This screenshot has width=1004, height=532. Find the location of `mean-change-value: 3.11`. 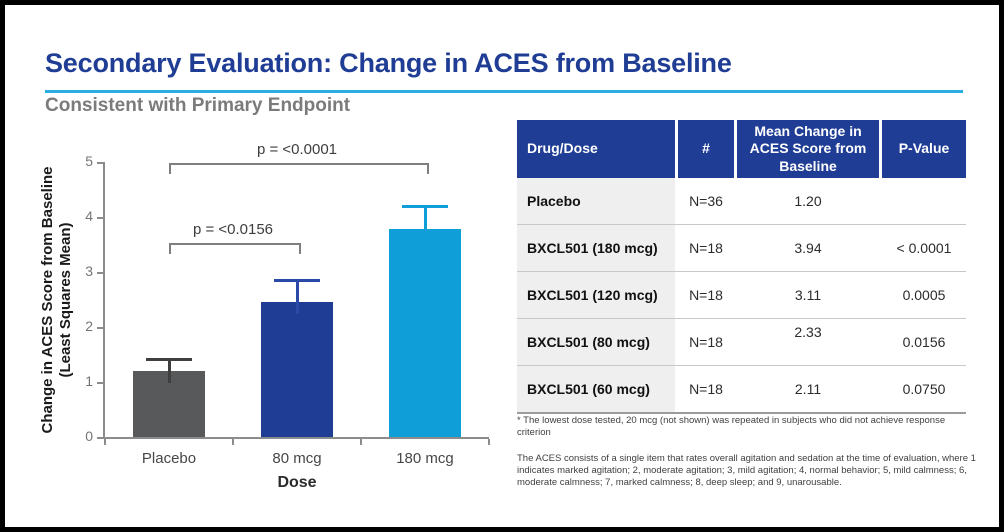

mean-change-value: 3.11 is located at coordinates (808, 295).